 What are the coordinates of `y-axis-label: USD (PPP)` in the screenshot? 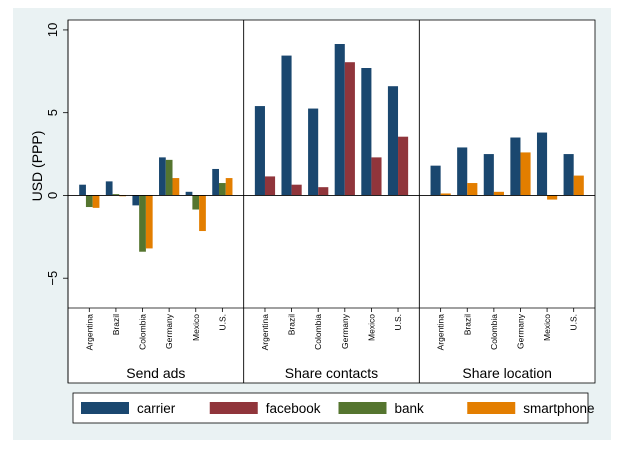 It's located at (37, 166).